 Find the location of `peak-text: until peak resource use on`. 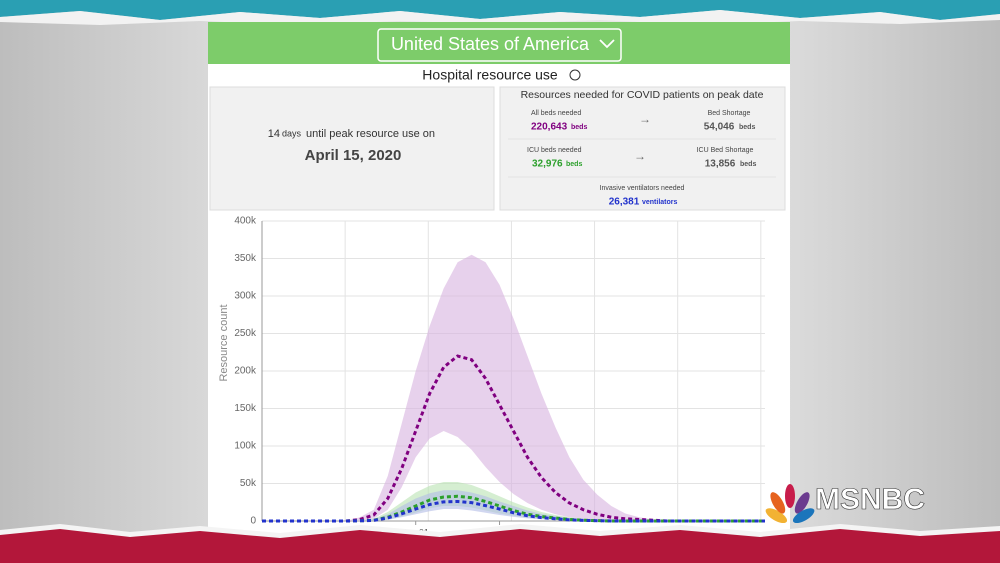

peak-text: until peak resource use on is located at coordinates (370, 134).